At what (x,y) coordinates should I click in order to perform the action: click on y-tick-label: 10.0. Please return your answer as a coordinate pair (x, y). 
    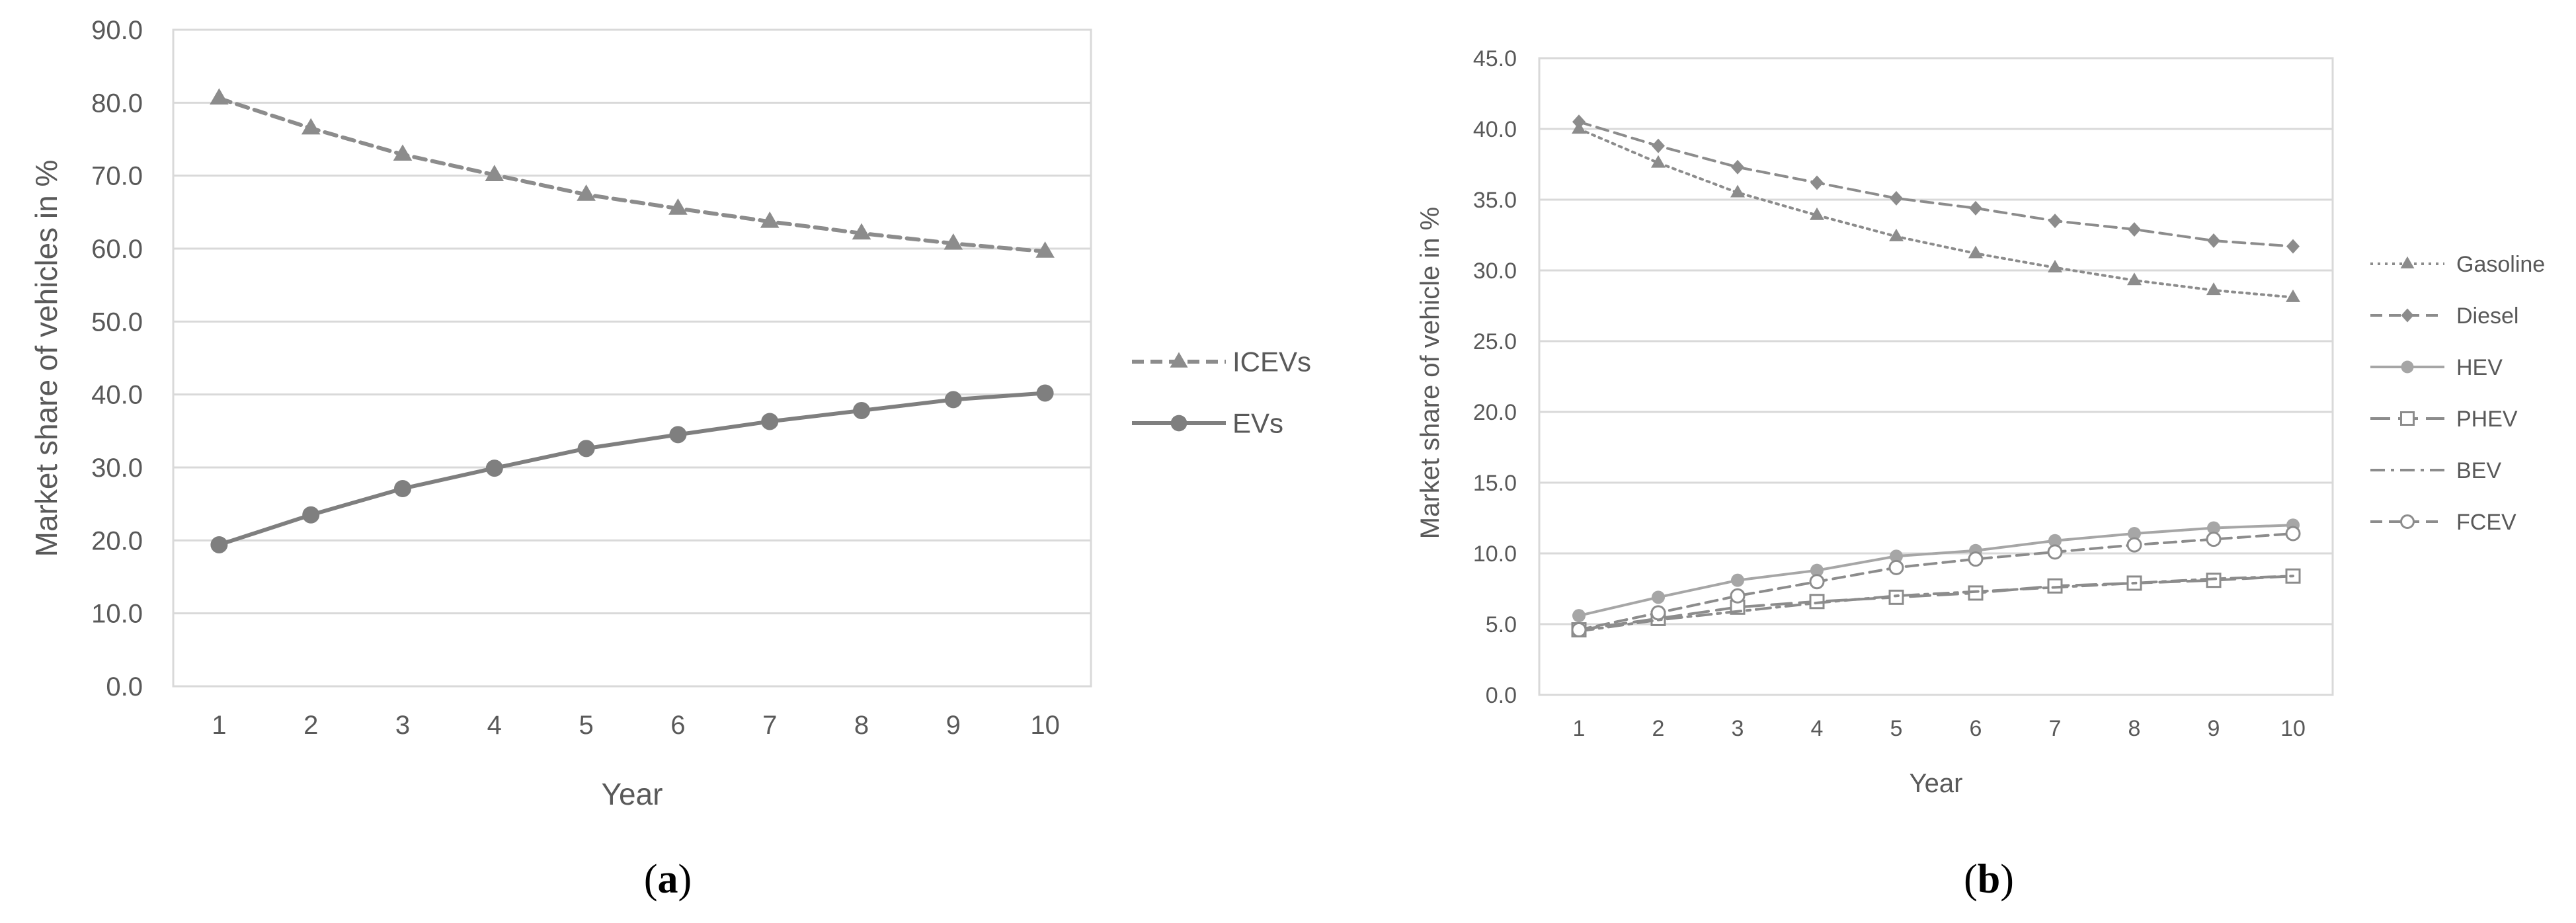
    Looking at the image, I should click on (1495, 554).